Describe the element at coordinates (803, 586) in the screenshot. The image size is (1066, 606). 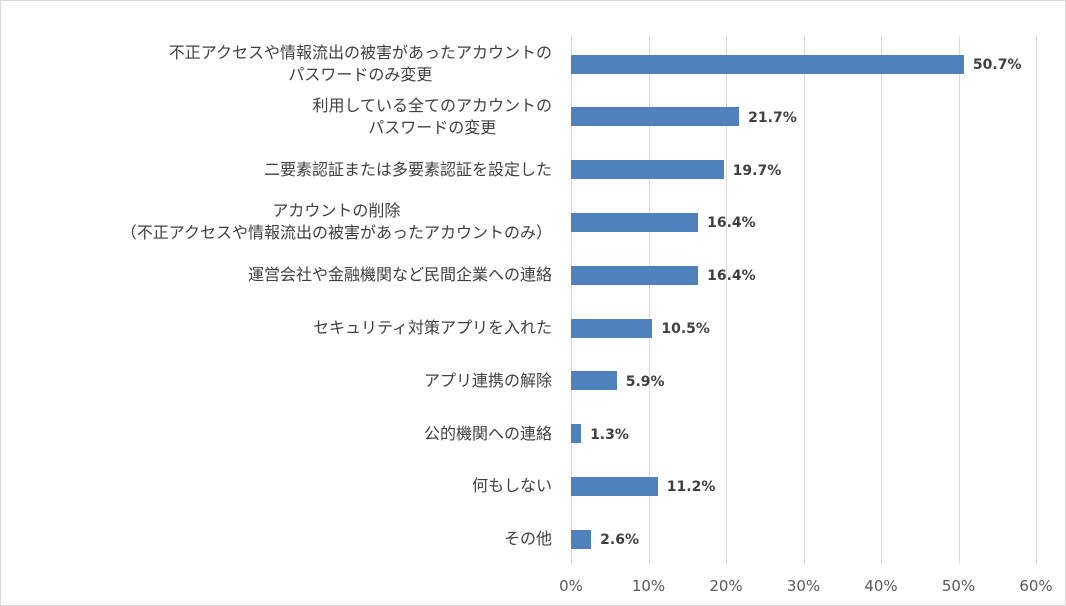
I see `x-tick-label: 30%` at that location.